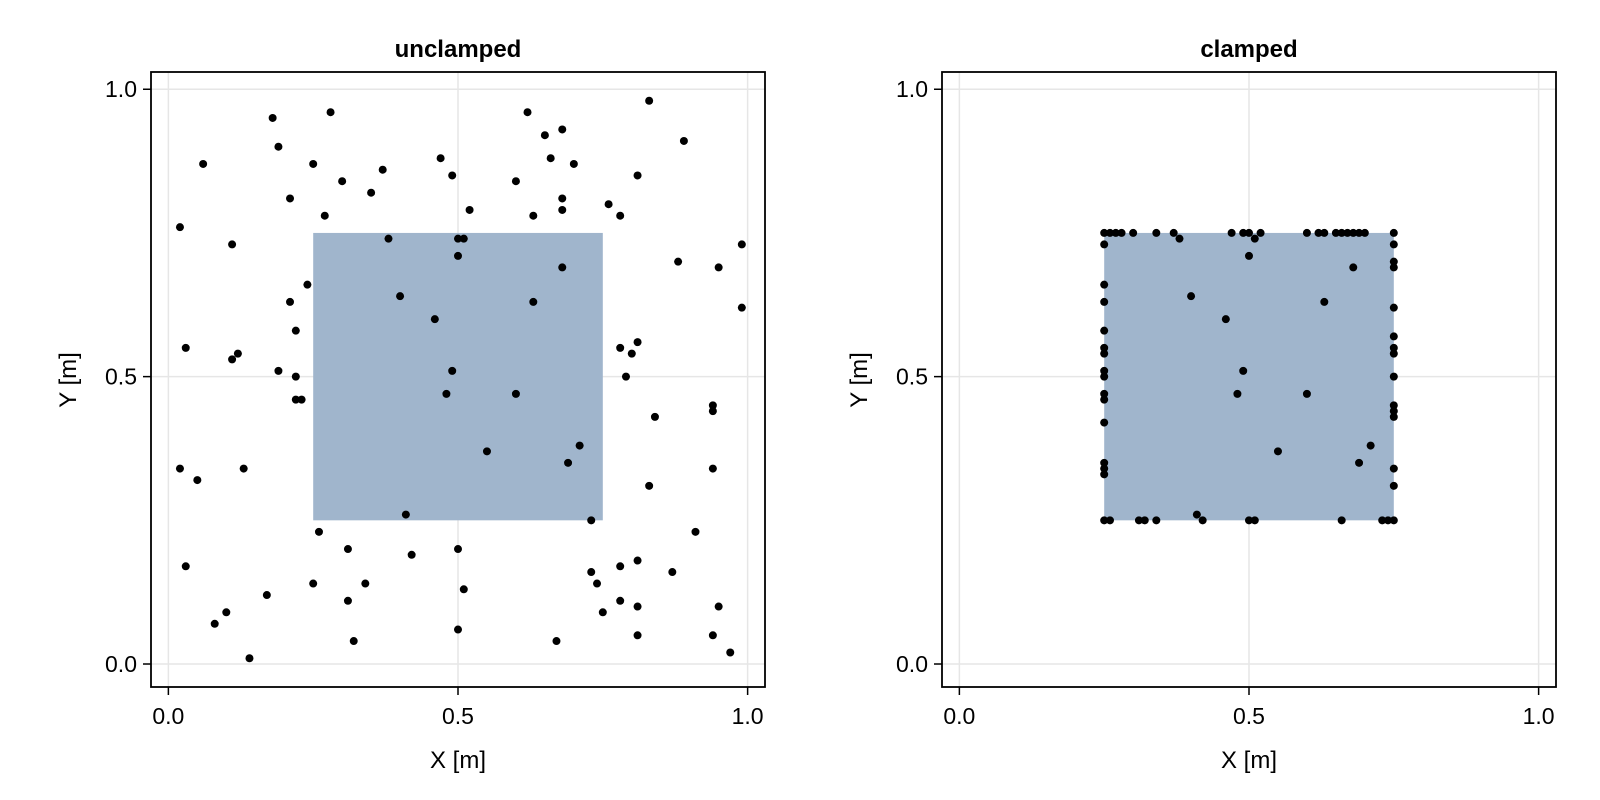 Image resolution: width=1600 pixels, height=800 pixels. What do you see at coordinates (458, 49) in the screenshot?
I see `chart-title: unclamped` at bounding box center [458, 49].